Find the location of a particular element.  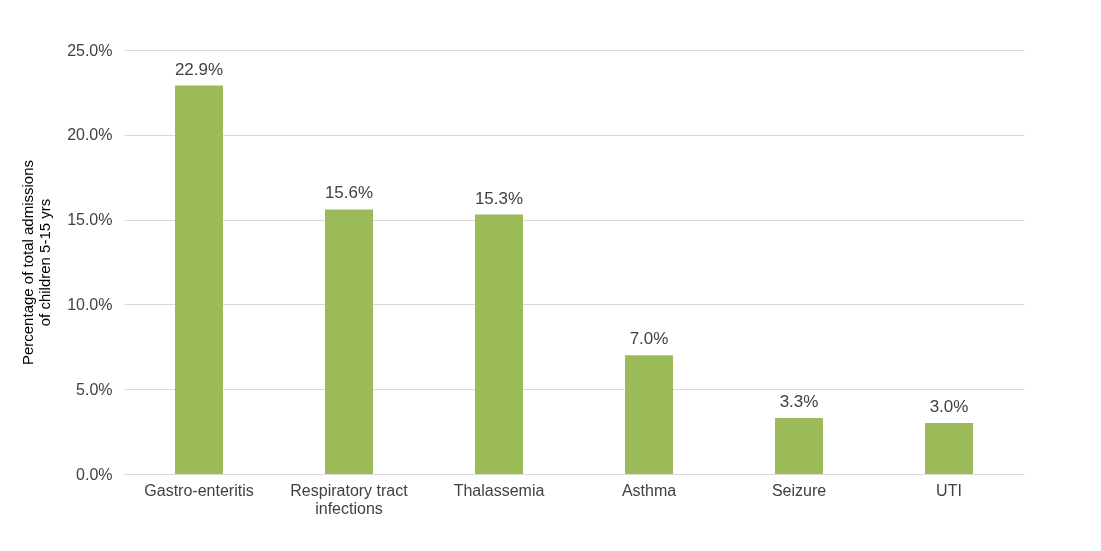

y-tick-label: 0.0% is located at coordinates (94, 474).